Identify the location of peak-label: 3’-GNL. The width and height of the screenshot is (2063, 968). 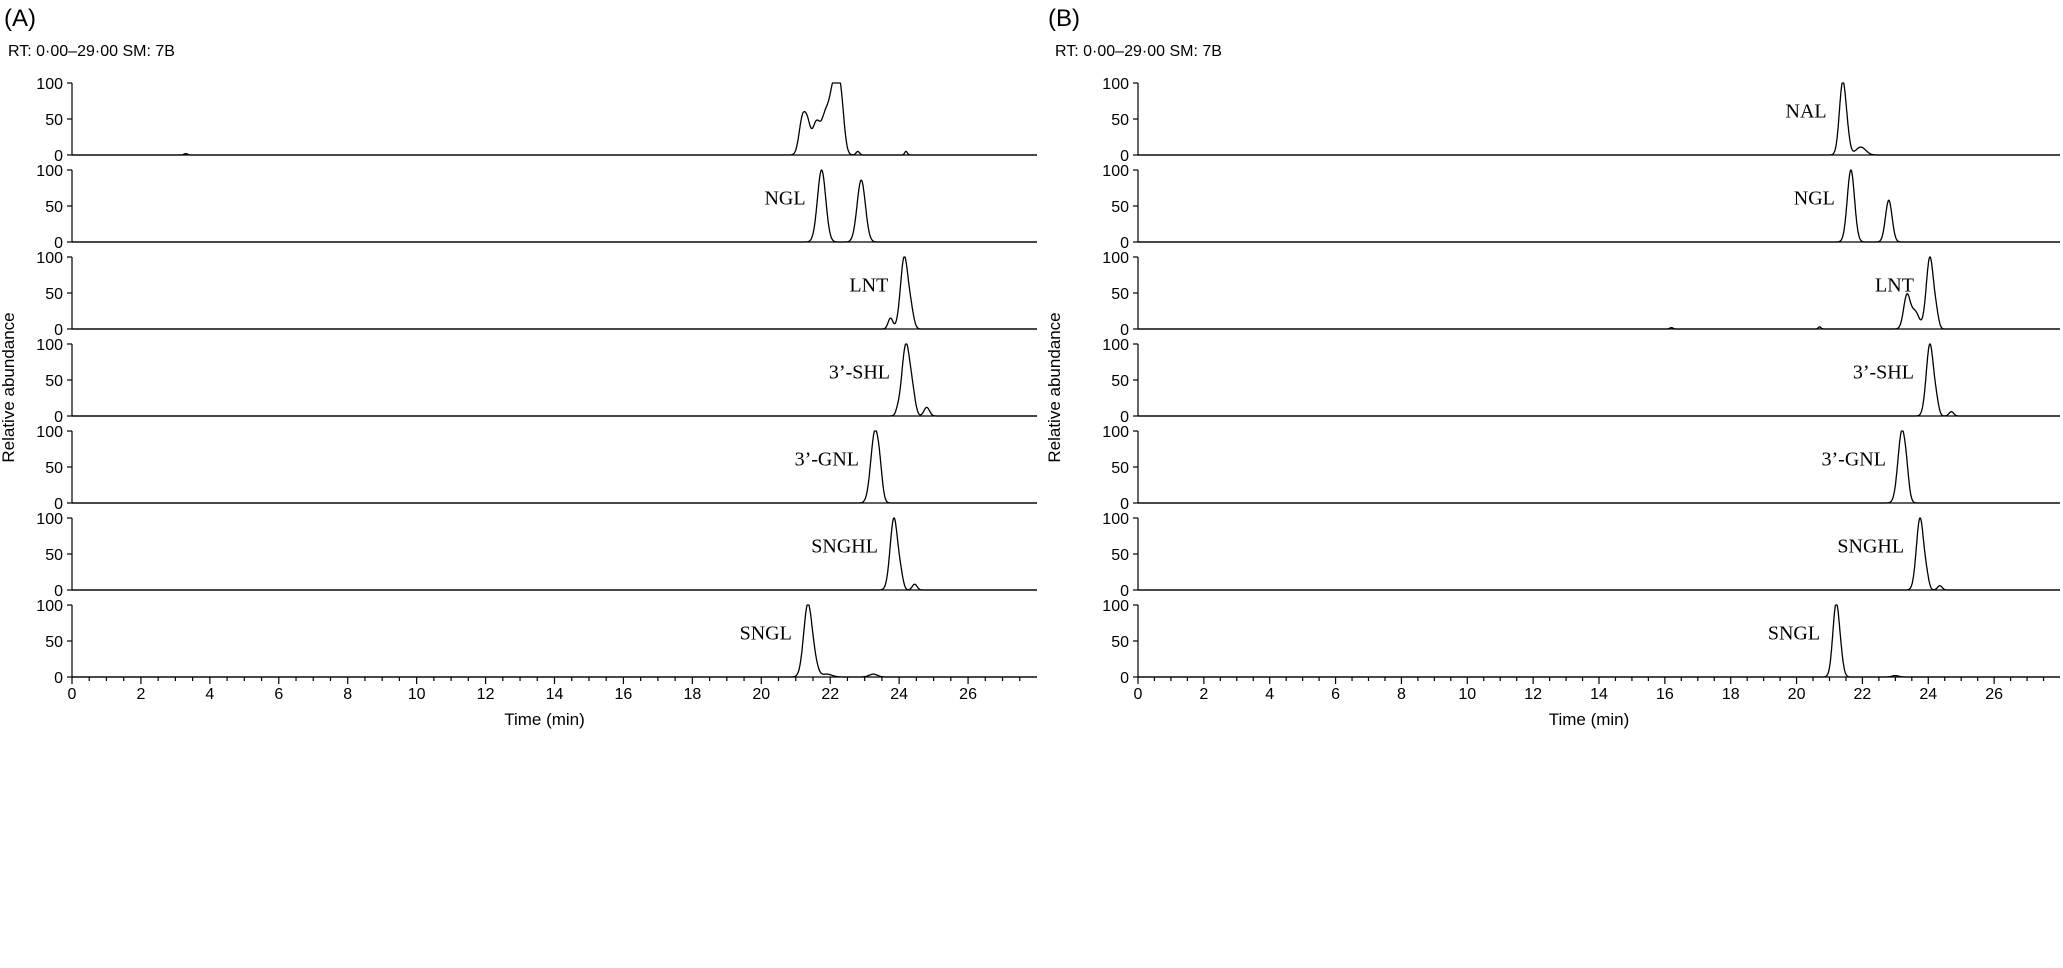
(827, 460).